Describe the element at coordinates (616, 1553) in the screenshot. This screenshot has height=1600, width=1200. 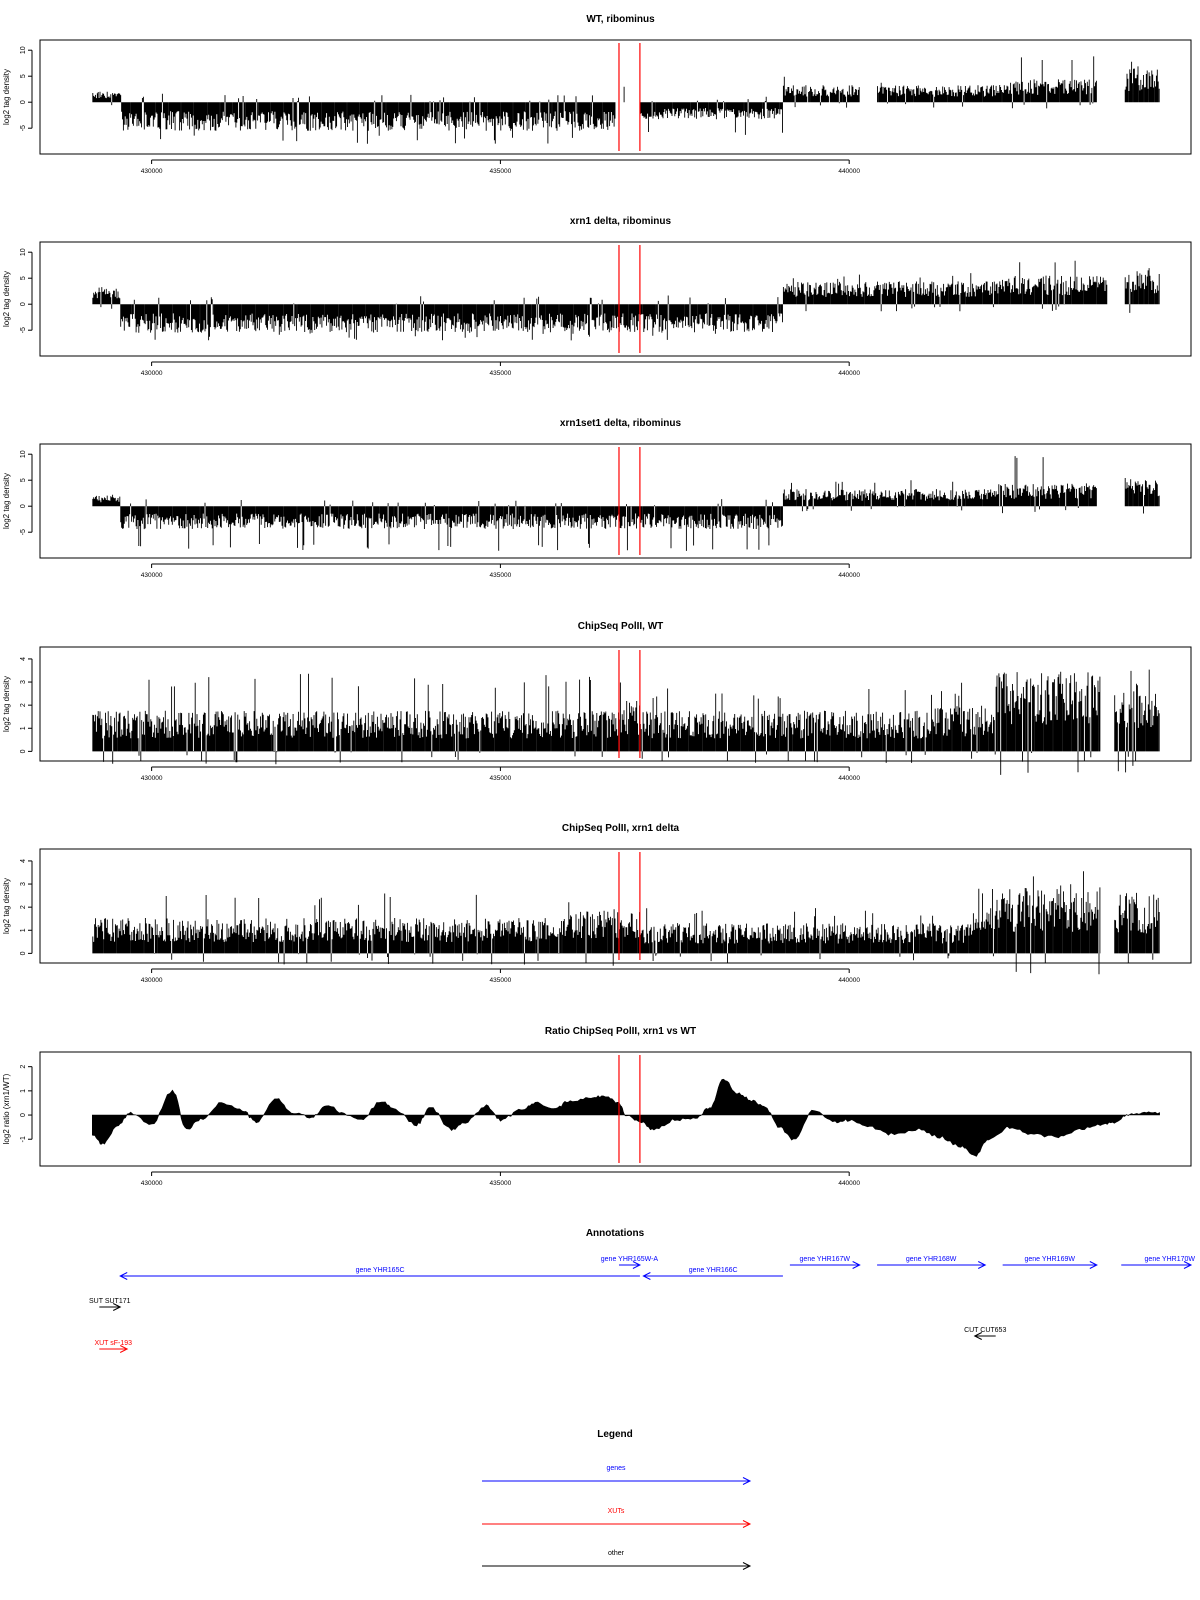
I see `legend-label: other` at that location.